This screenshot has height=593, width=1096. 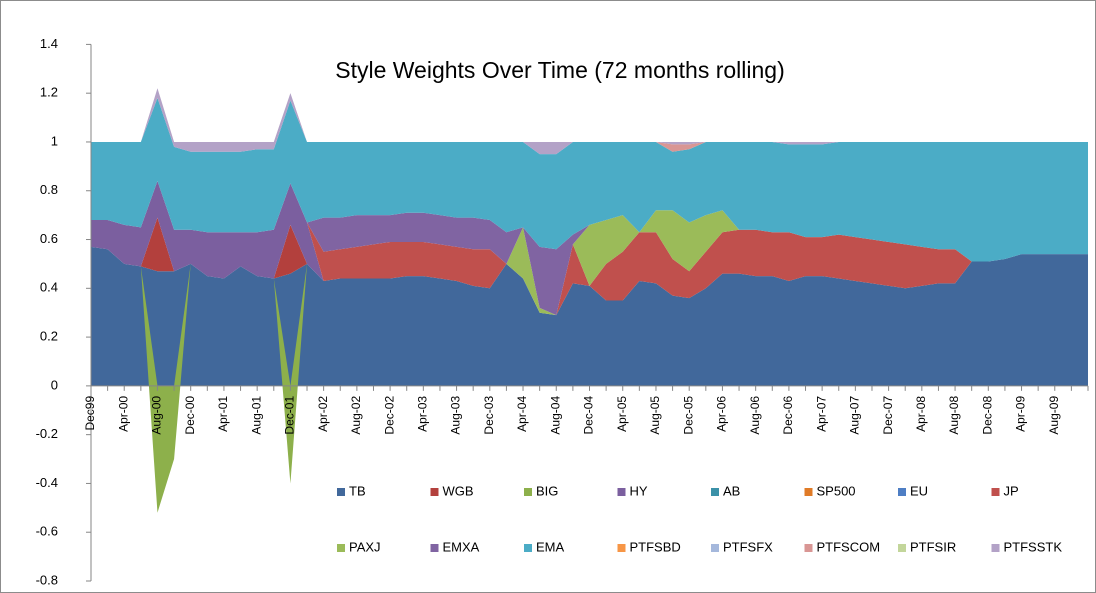 What do you see at coordinates (550, 546) in the screenshot?
I see `legend-label: EMA` at bounding box center [550, 546].